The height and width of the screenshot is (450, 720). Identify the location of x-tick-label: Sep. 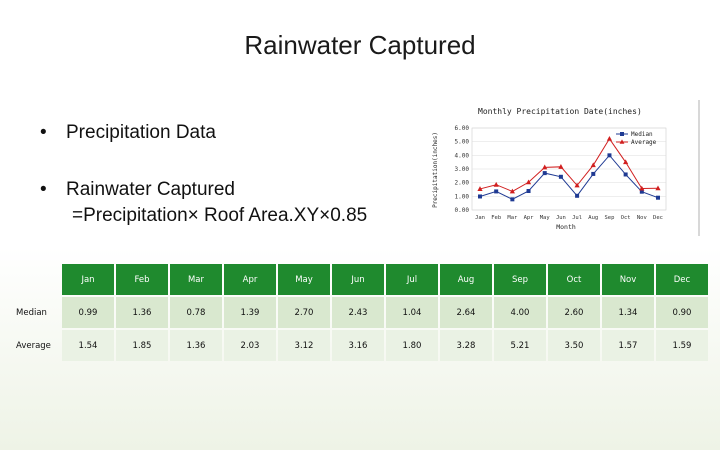
(609, 218).